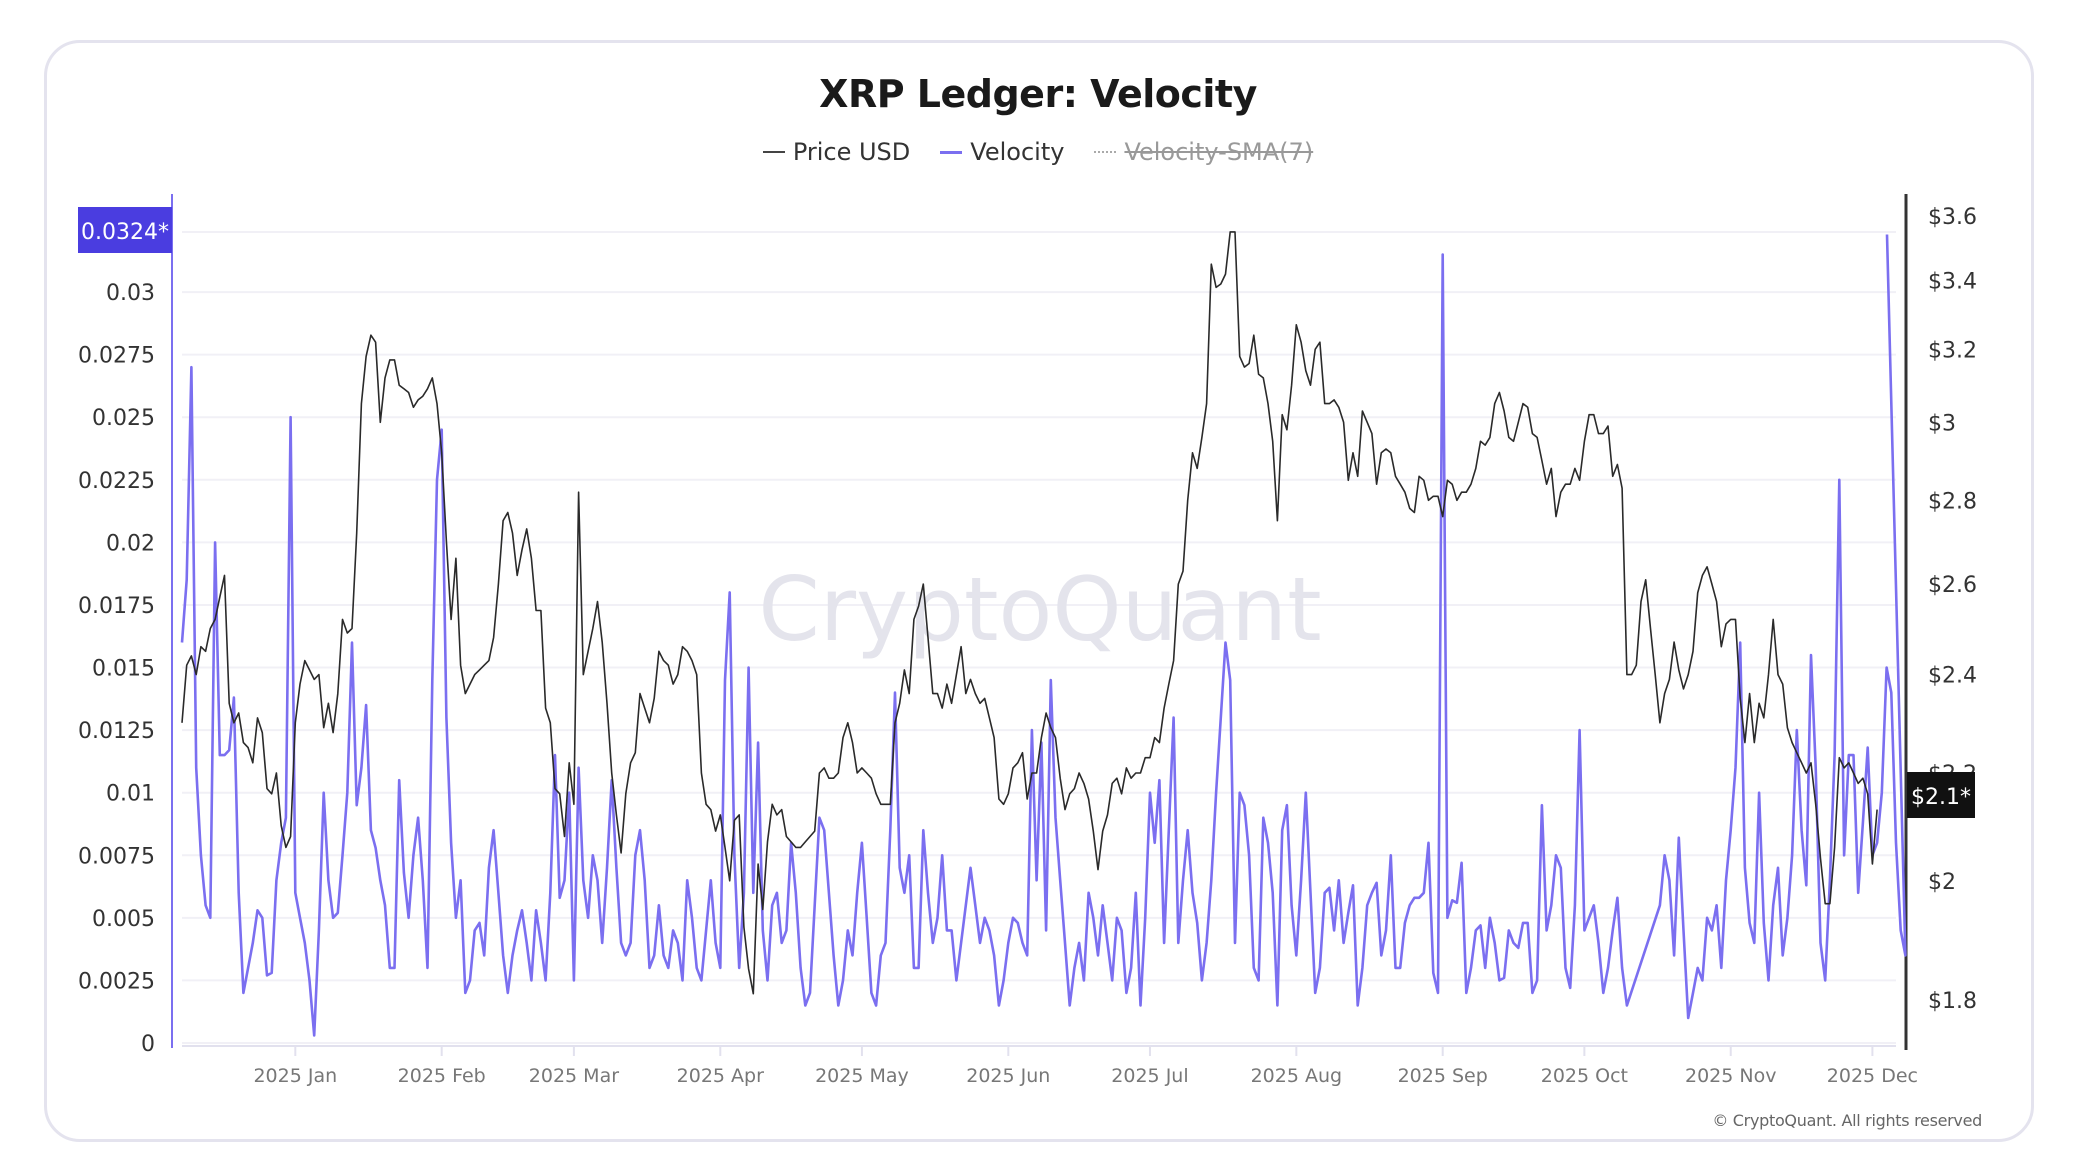 Image resolution: width=2076 pixels, height=1172 pixels. I want to click on legend-label-velocity: Velocity, so click(1017, 152).